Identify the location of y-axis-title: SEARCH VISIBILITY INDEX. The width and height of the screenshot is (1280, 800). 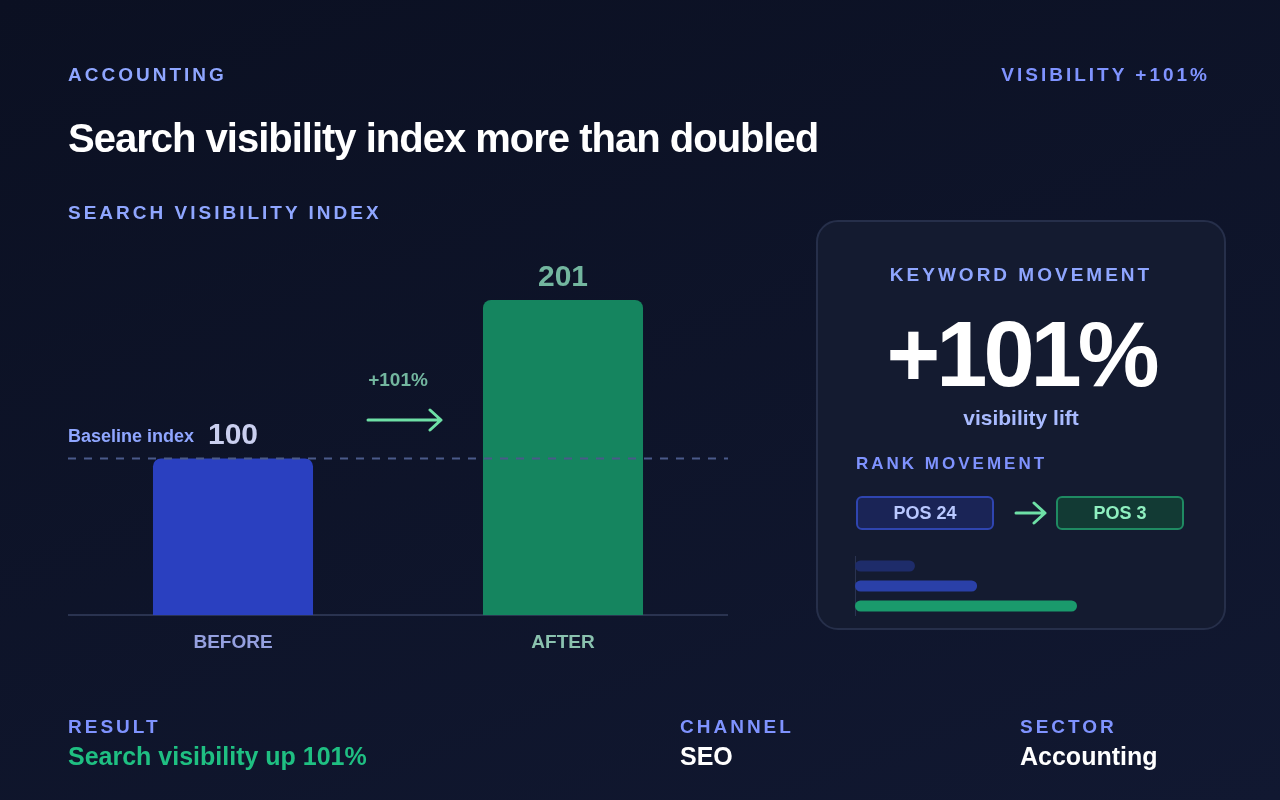
(225, 213).